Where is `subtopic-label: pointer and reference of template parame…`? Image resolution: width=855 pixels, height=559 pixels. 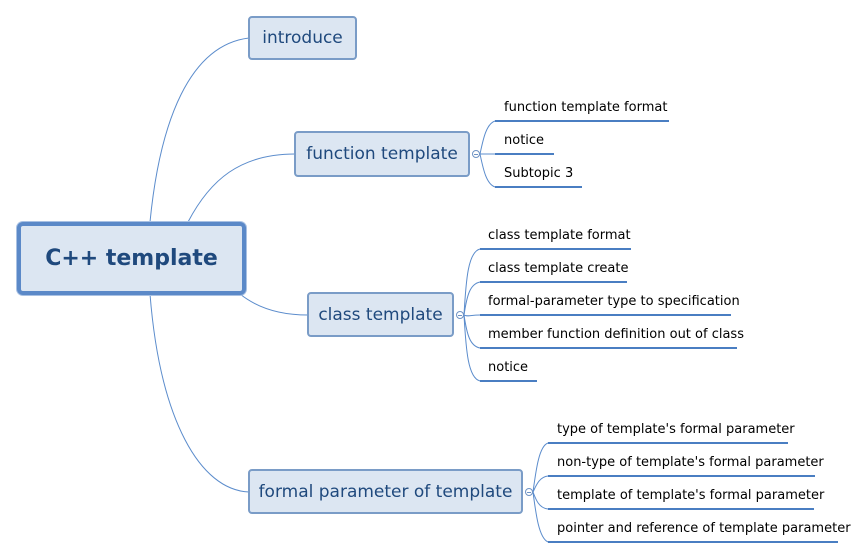
subtopic-label: pointer and reference of template parame… is located at coordinates (704, 528).